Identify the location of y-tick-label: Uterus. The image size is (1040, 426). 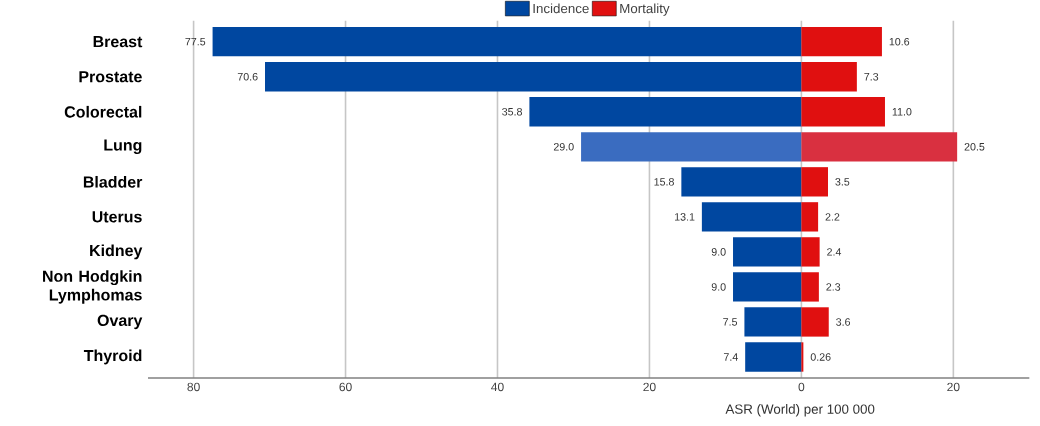
(117, 217).